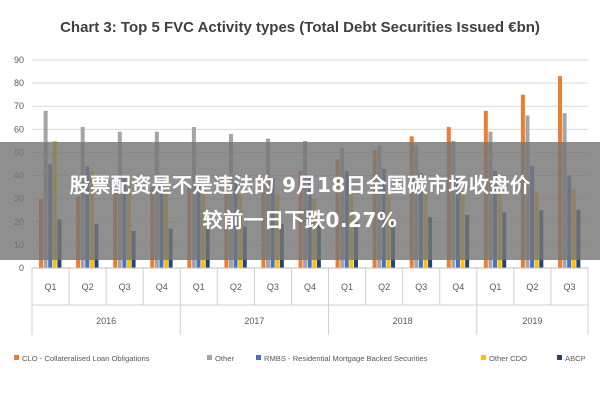  Describe the element at coordinates (254, 321) in the screenshot. I see `year-label: 2017` at that location.